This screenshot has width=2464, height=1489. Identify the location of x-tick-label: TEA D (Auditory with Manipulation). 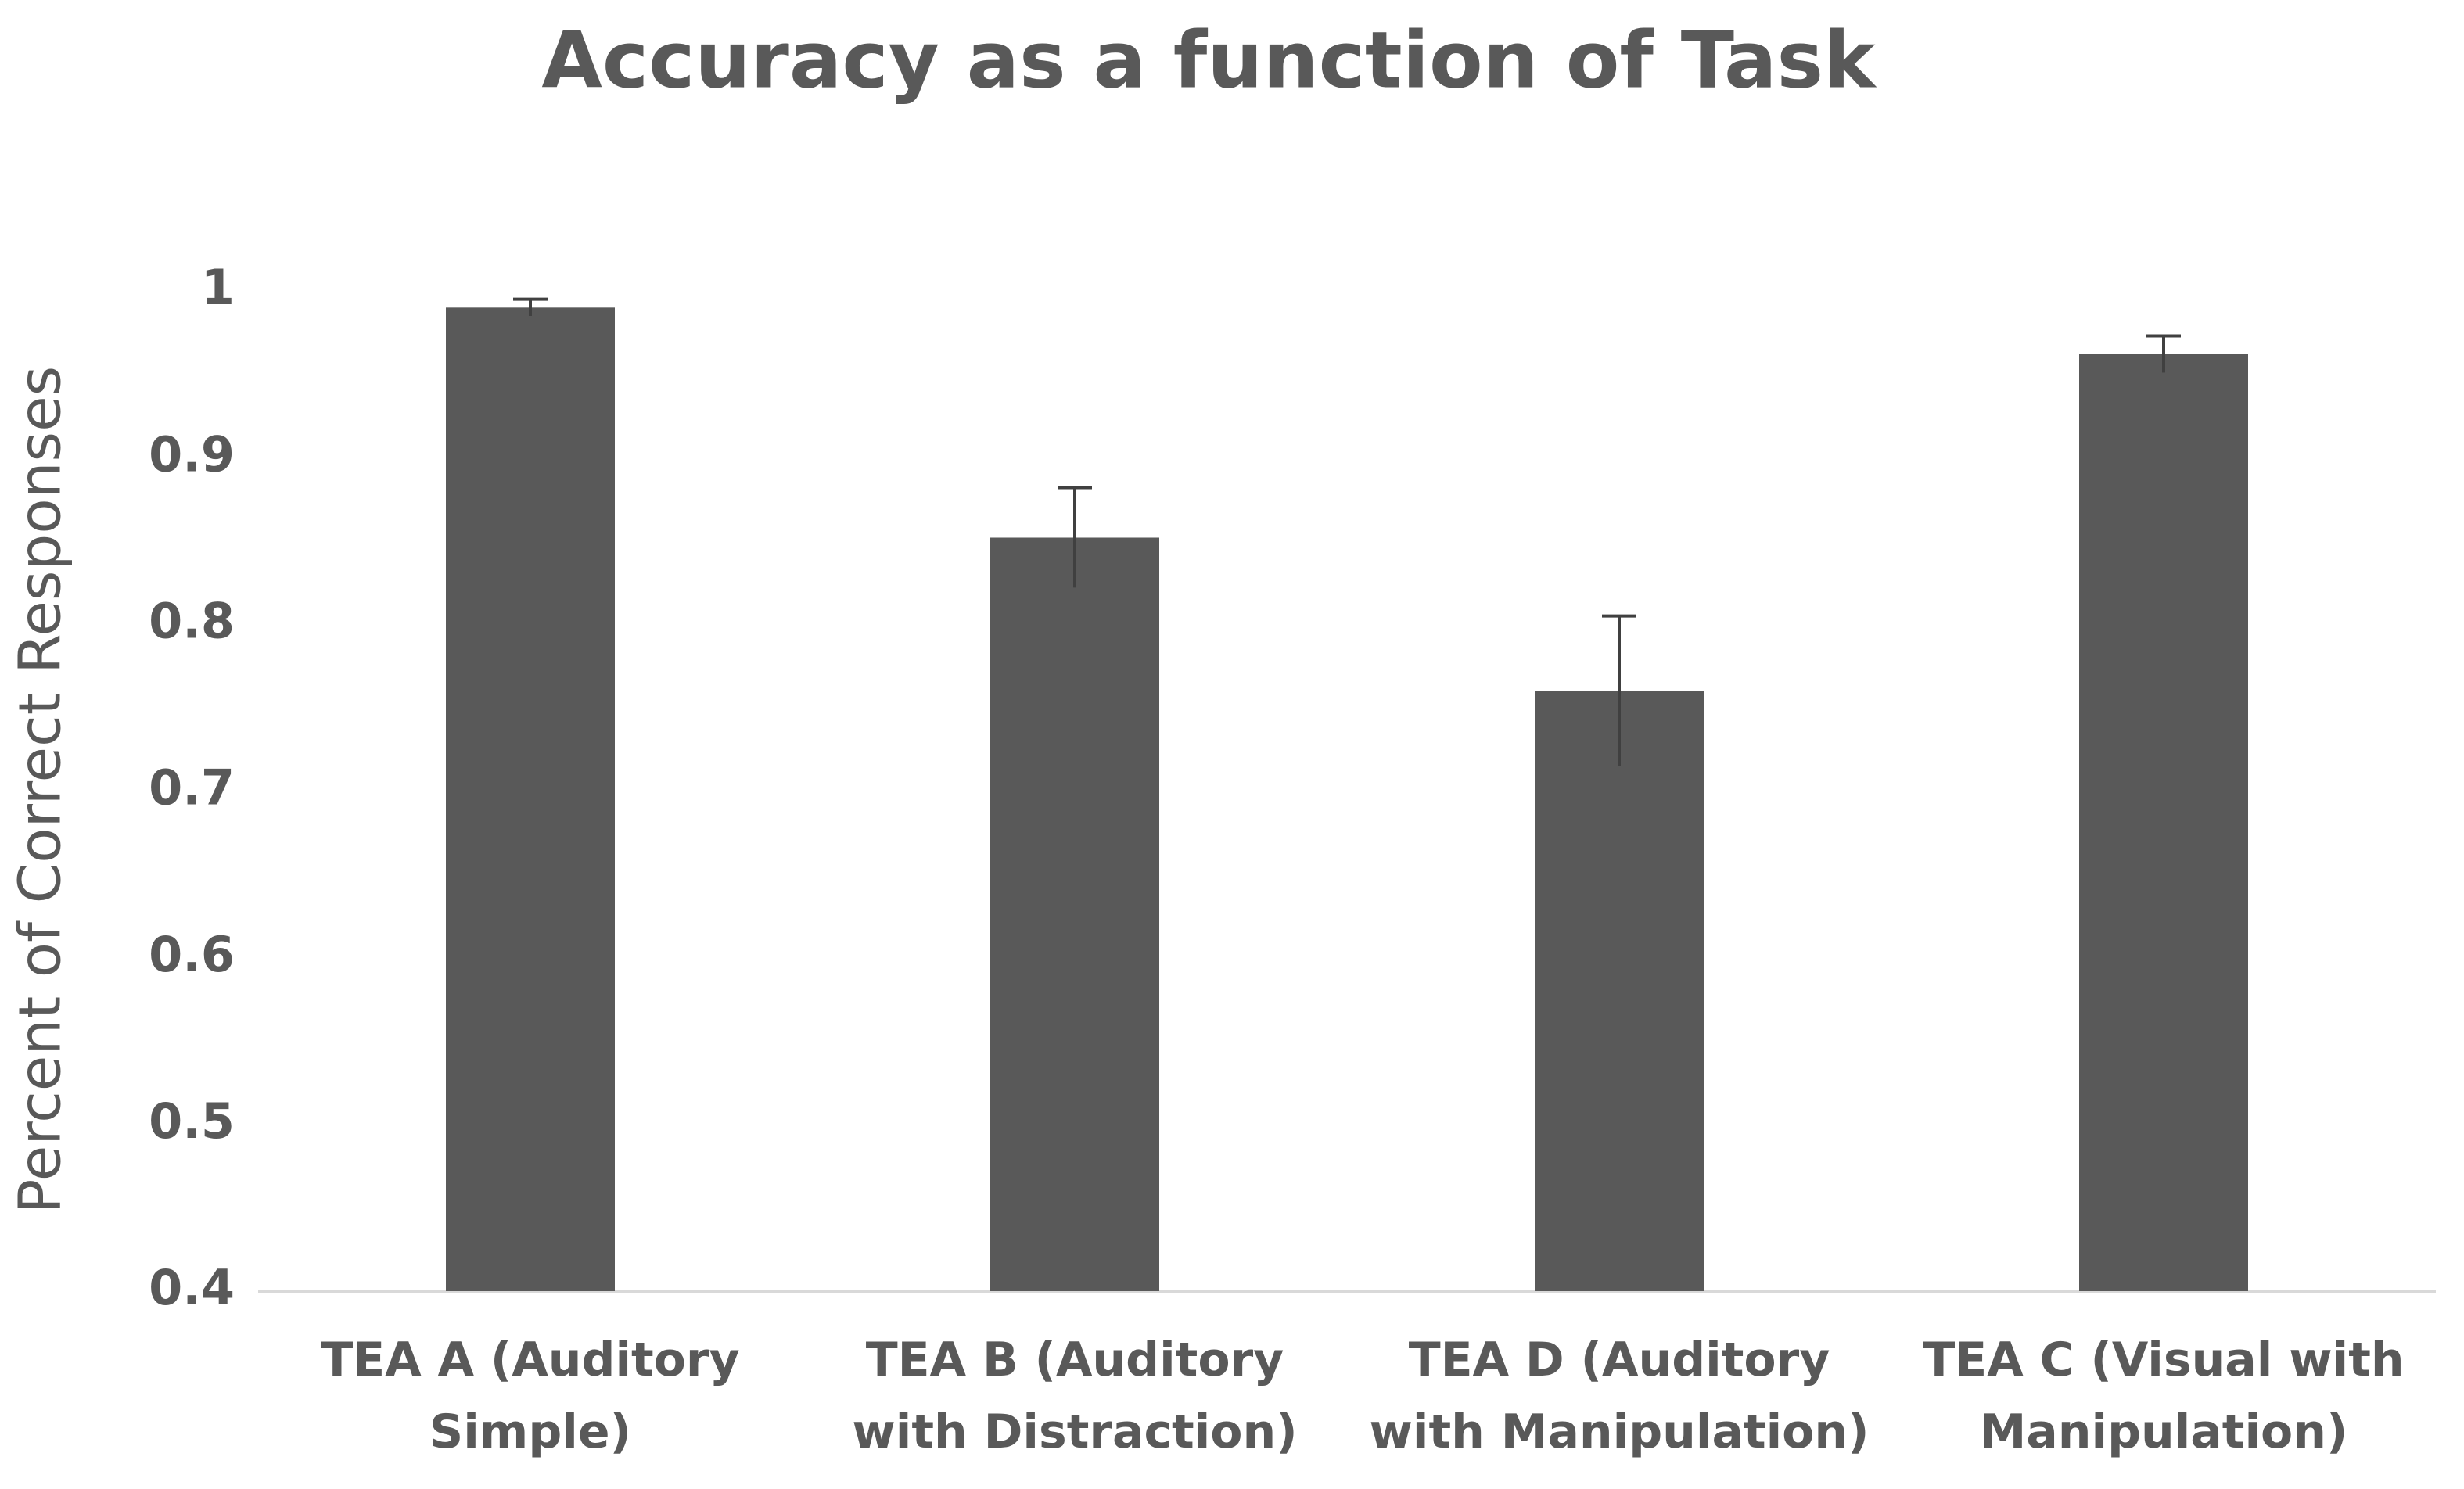
(1619, 1396).